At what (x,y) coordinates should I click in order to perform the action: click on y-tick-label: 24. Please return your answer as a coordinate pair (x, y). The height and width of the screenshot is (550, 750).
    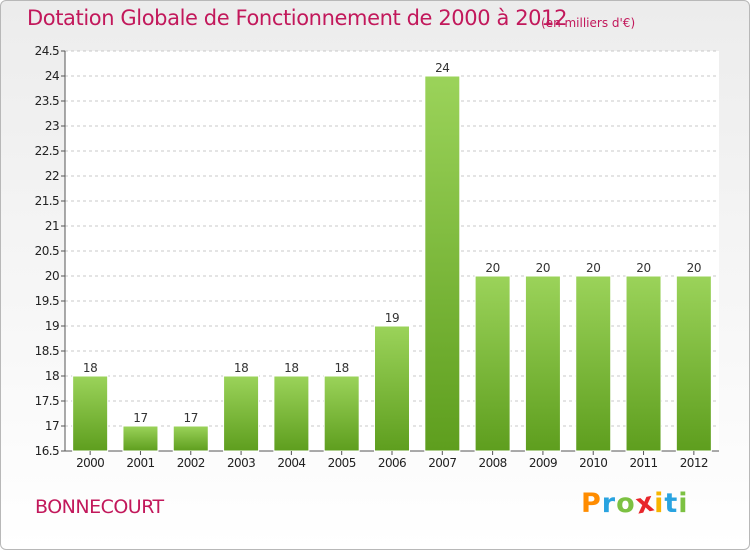
    Looking at the image, I should click on (52, 76).